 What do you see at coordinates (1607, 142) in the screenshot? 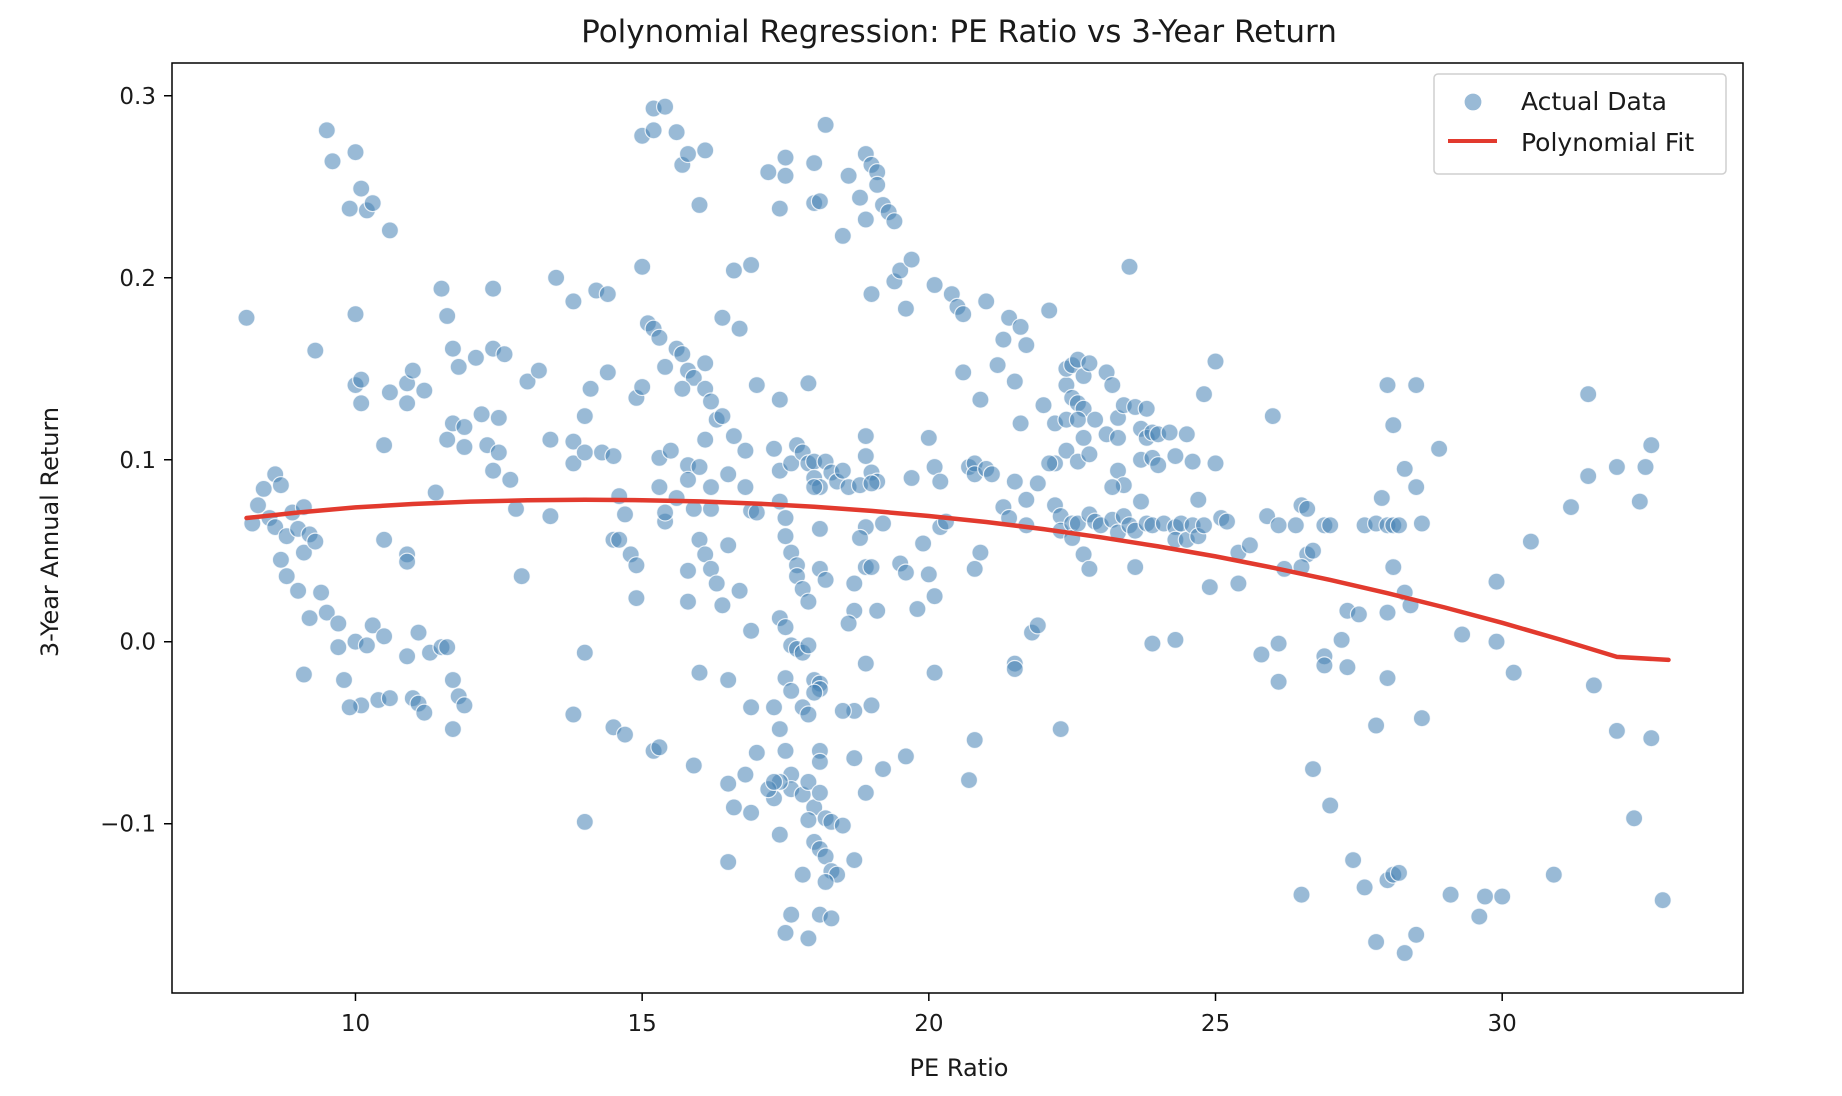
I see `legend-label-polynomial-fit: Polynomial Fit` at bounding box center [1607, 142].